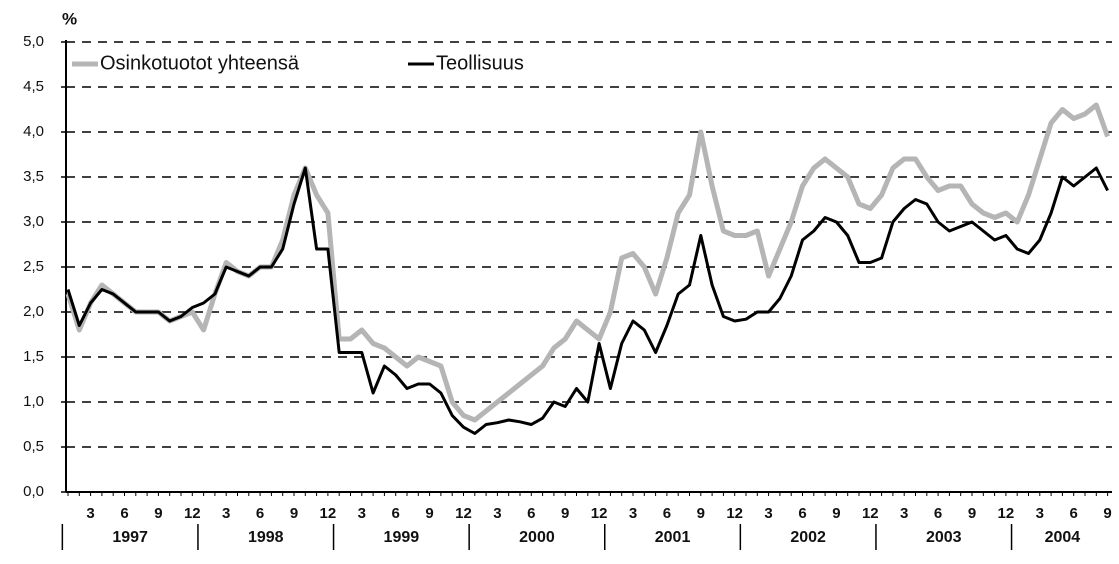  What do you see at coordinates (944, 537) in the screenshot?
I see `year-label: 2003` at bounding box center [944, 537].